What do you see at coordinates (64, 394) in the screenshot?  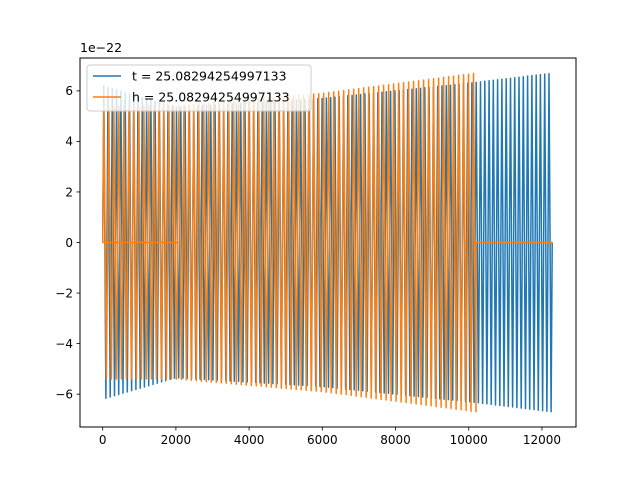 I see `y-tick-label: −6` at bounding box center [64, 394].